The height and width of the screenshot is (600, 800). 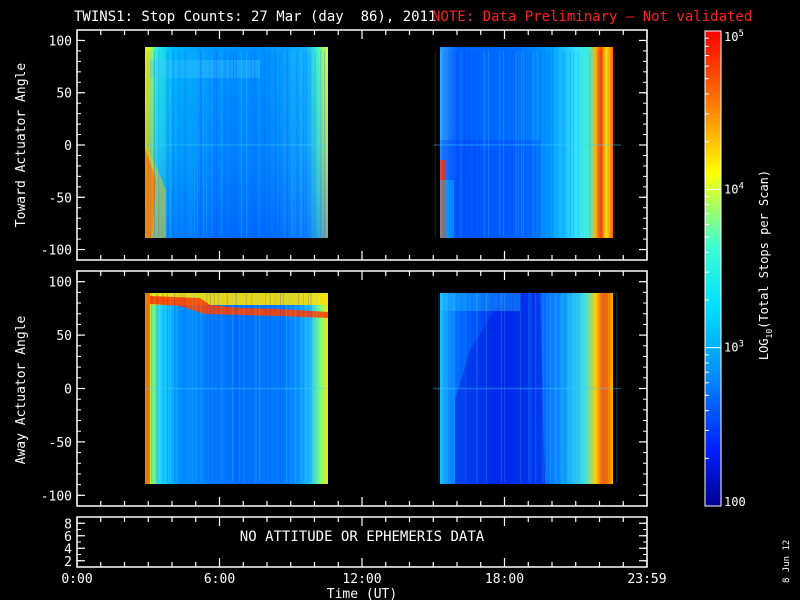 What do you see at coordinates (68, 549) in the screenshot?
I see `attitude-ytick-label: 4` at bounding box center [68, 549].